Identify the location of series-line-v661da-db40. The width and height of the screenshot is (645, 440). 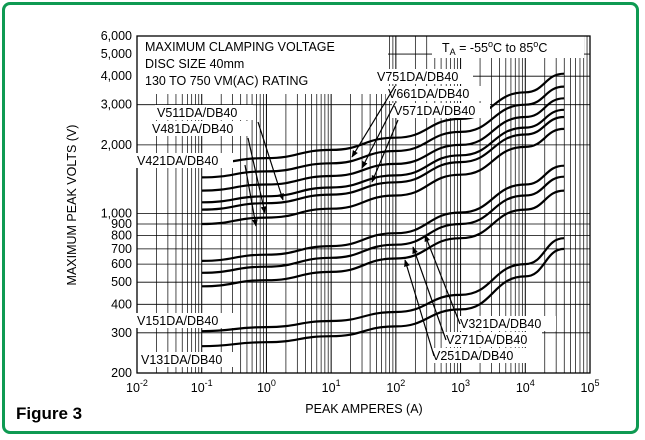
(383, 132).